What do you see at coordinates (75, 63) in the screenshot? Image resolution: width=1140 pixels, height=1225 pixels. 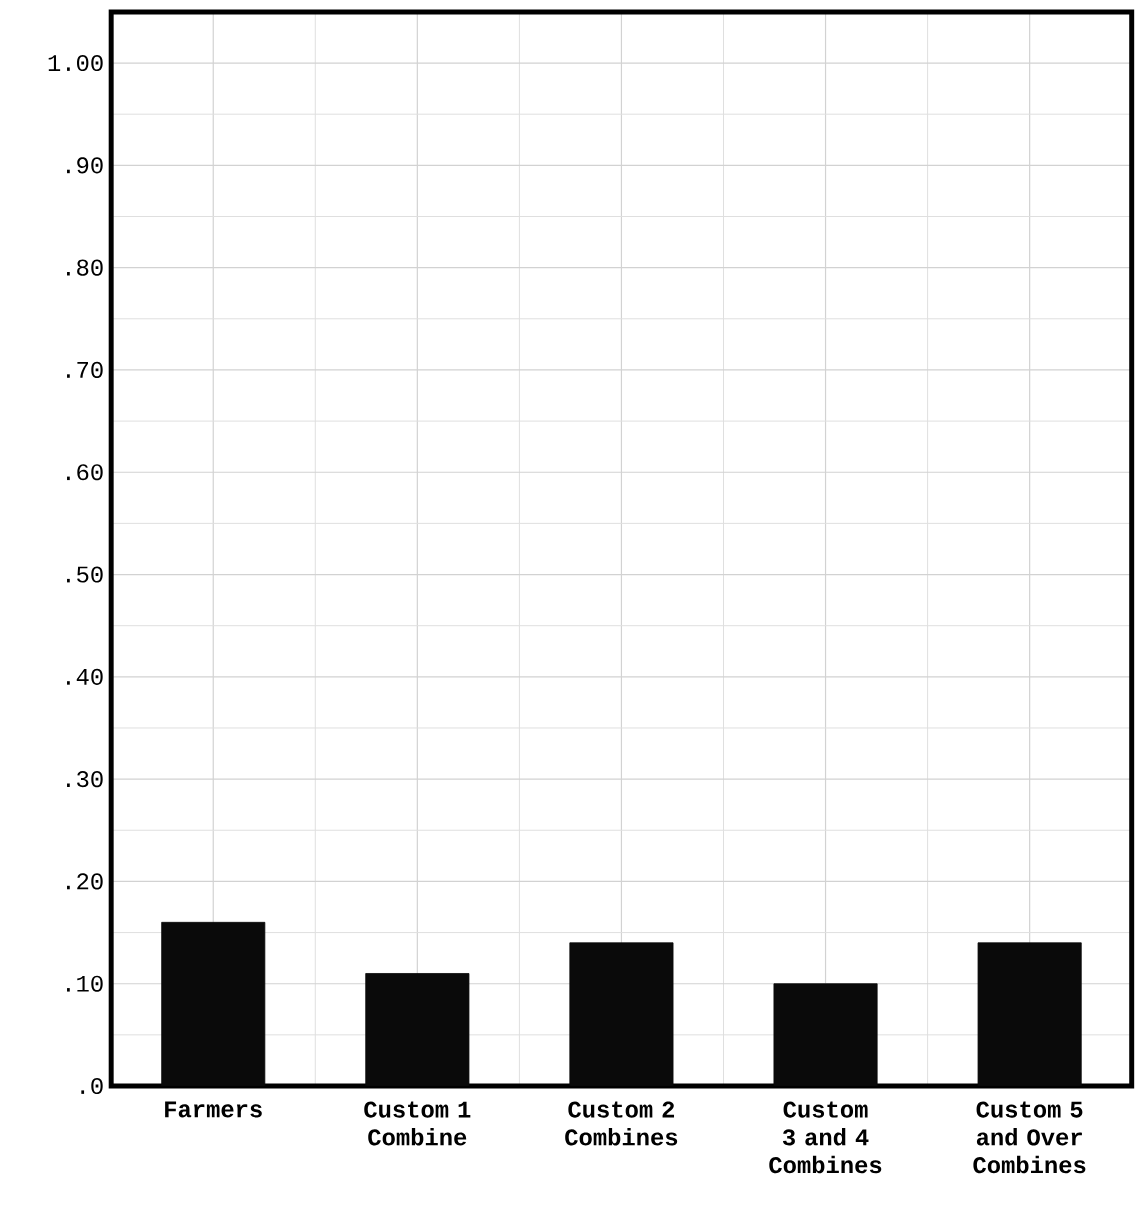 I see `y-tick-label: 1.00` at bounding box center [75, 63].